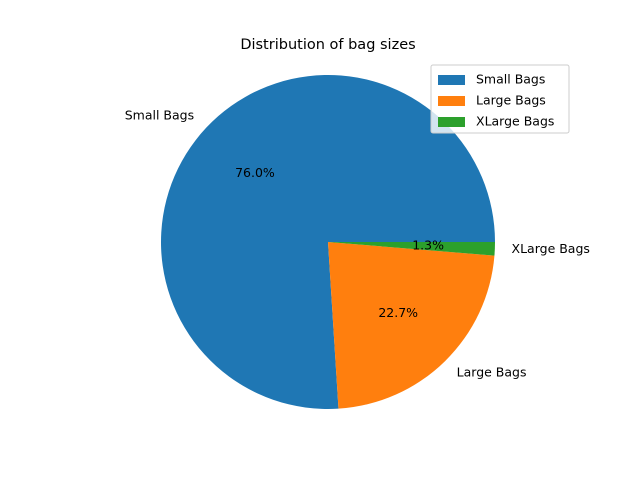  Describe the element at coordinates (492, 372) in the screenshot. I see `slice-label-large-bags: Large Bags` at that location.